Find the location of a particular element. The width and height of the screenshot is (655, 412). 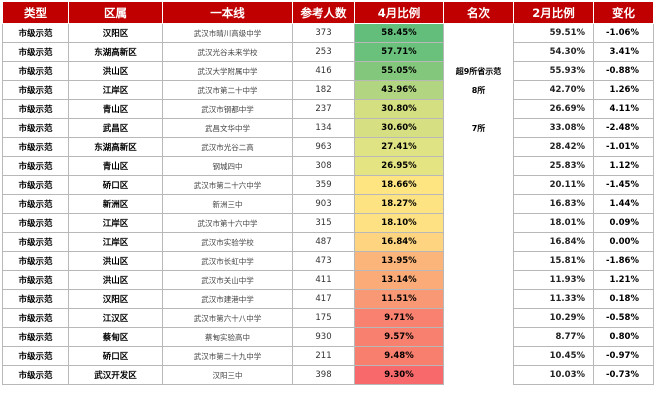

cell-feb-ratio: 16.84% is located at coordinates (553, 242).